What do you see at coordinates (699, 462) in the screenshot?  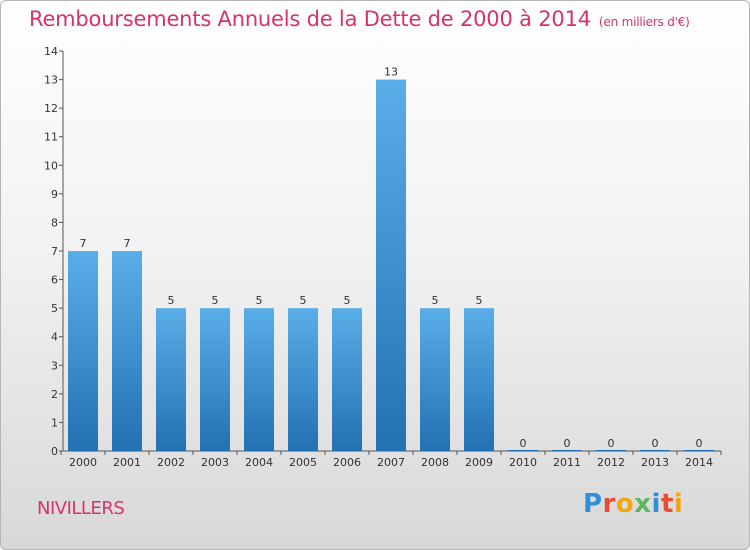 I see `x-tick-label: 2014` at bounding box center [699, 462].